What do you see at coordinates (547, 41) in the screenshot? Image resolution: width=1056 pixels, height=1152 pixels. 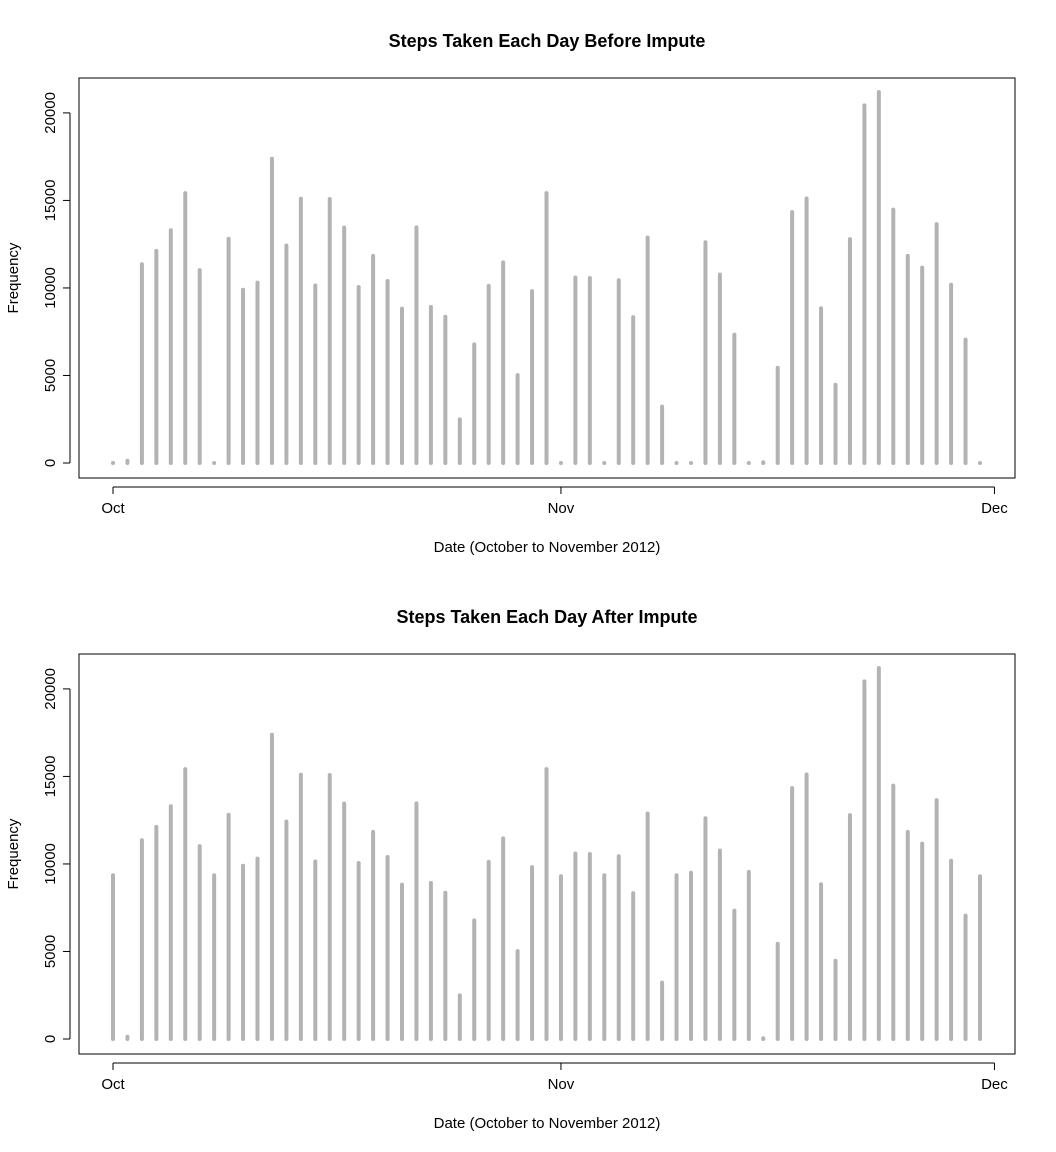 I see `chart-title: Steps Taken Each Day Before Impute` at bounding box center [547, 41].